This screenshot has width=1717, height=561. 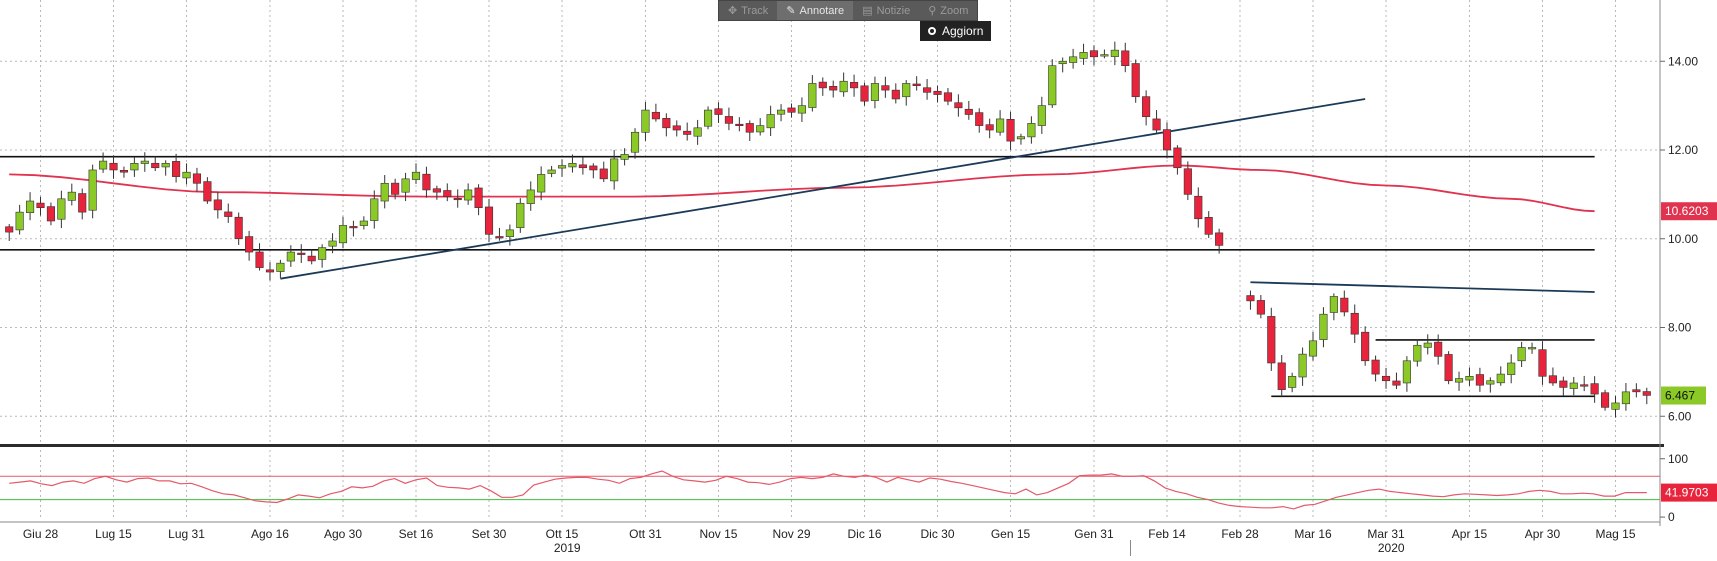 I want to click on date-tick-label: Feb 28, so click(x=1240, y=534).